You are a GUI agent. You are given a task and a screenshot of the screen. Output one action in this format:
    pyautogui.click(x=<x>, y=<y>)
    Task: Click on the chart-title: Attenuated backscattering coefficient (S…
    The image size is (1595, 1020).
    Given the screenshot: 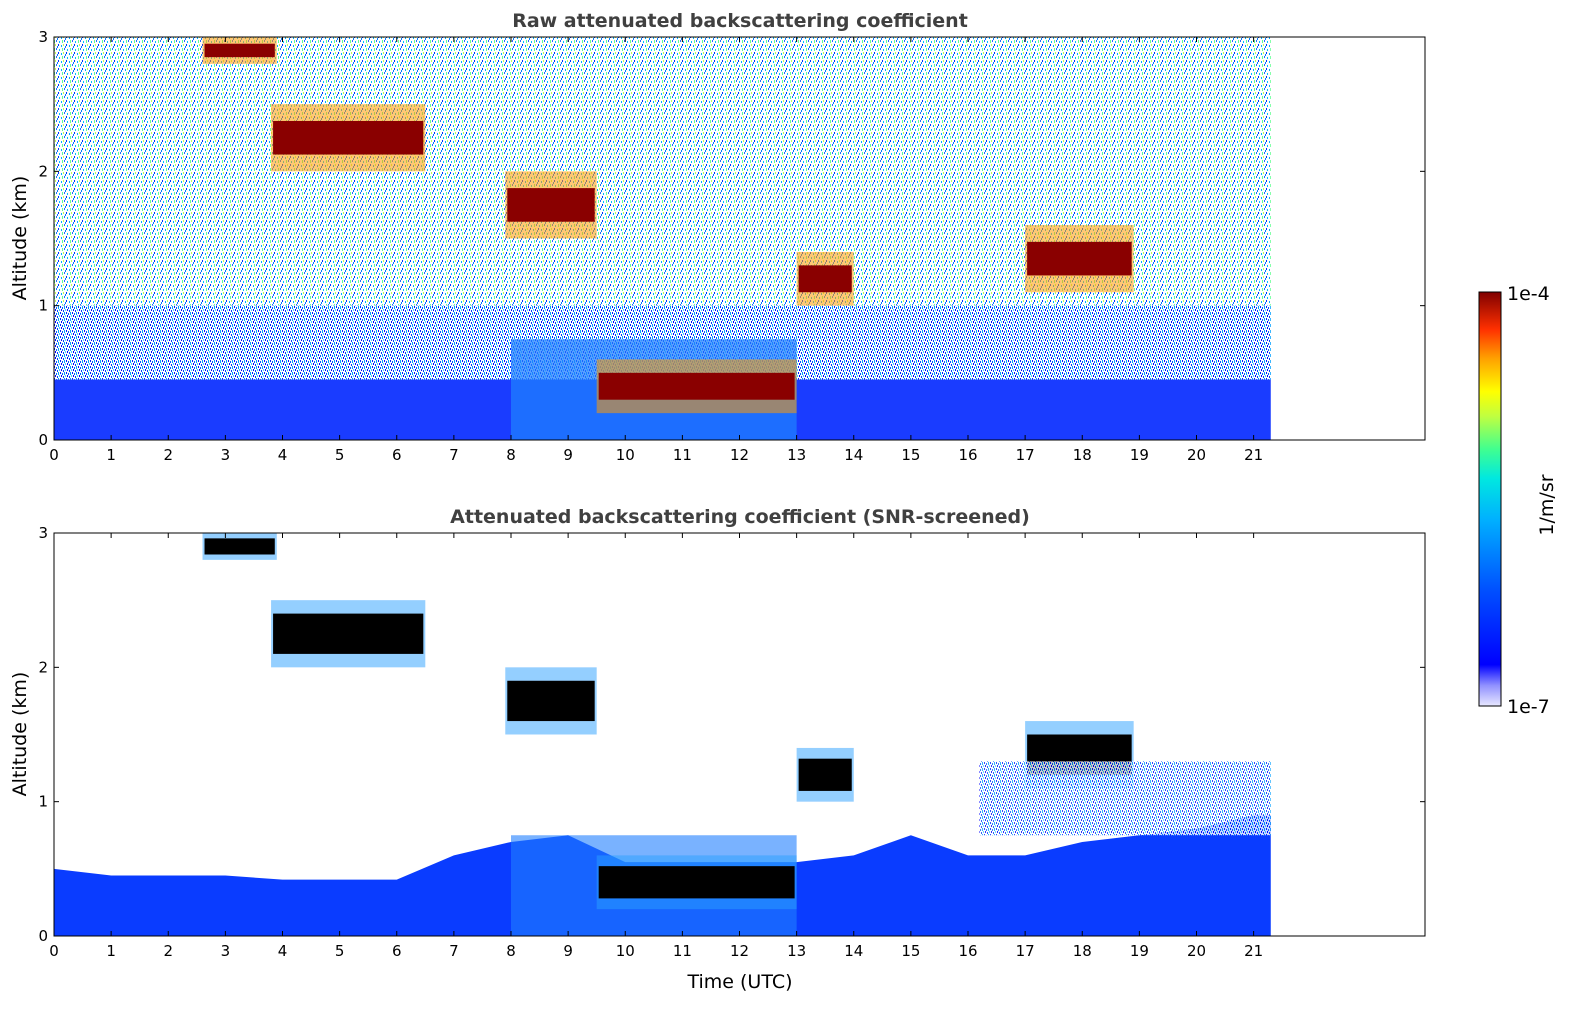 What is the action you would take?
    pyautogui.click(x=740, y=517)
    